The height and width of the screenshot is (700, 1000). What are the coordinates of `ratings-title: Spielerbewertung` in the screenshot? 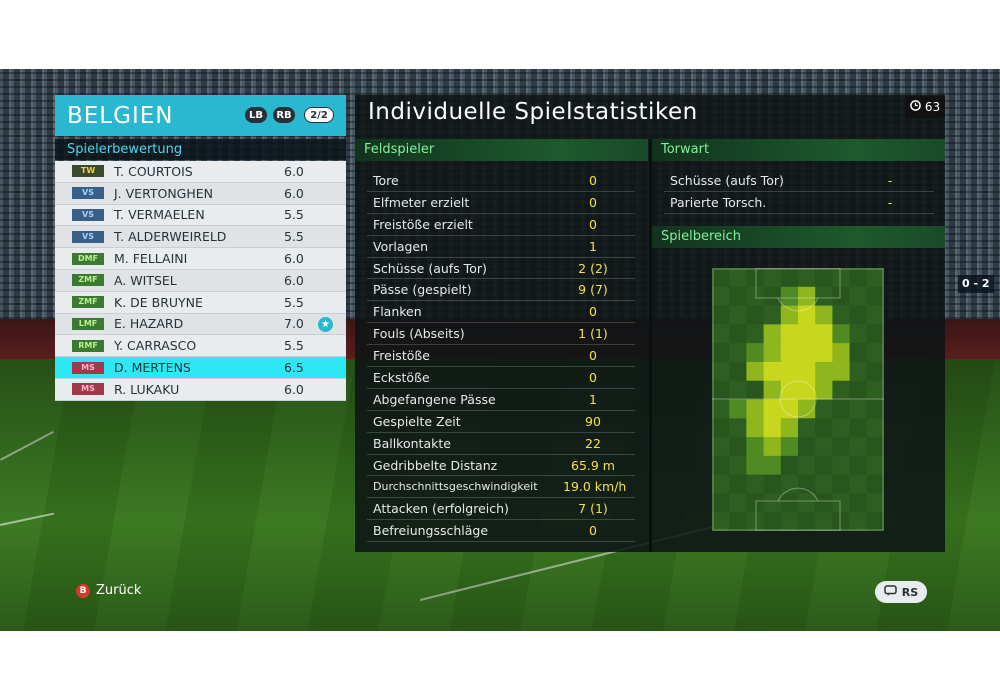 It's located at (200, 149).